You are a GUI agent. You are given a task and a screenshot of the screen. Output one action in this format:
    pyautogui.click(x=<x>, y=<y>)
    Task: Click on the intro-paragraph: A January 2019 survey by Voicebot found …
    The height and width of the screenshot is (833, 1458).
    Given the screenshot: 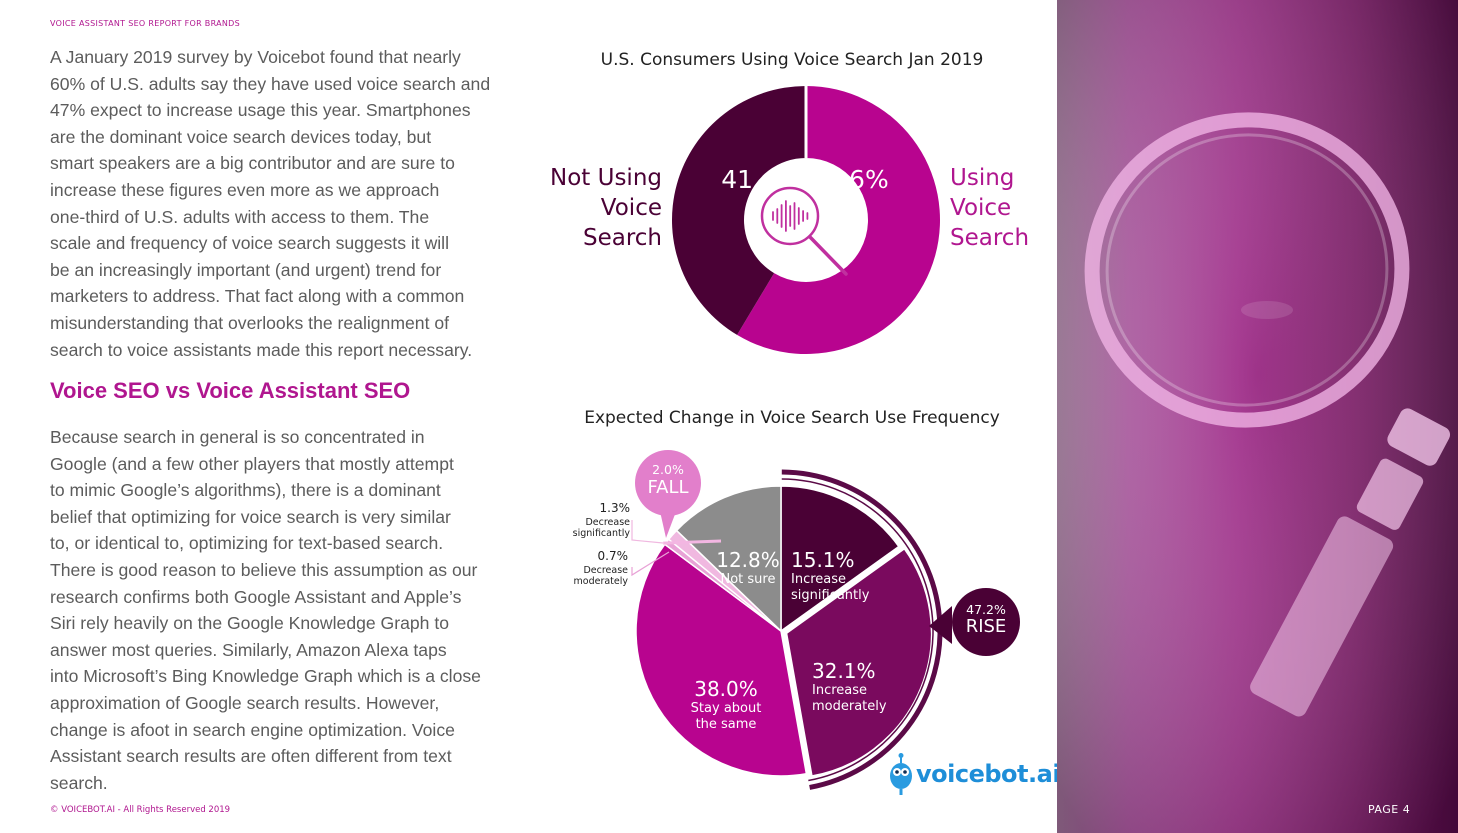 What is the action you would take?
    pyautogui.click(x=275, y=203)
    